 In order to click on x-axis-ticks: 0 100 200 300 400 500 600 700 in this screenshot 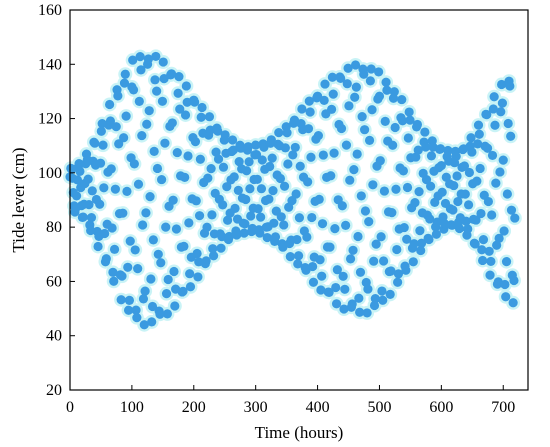, I will do `click(290, 400)`.